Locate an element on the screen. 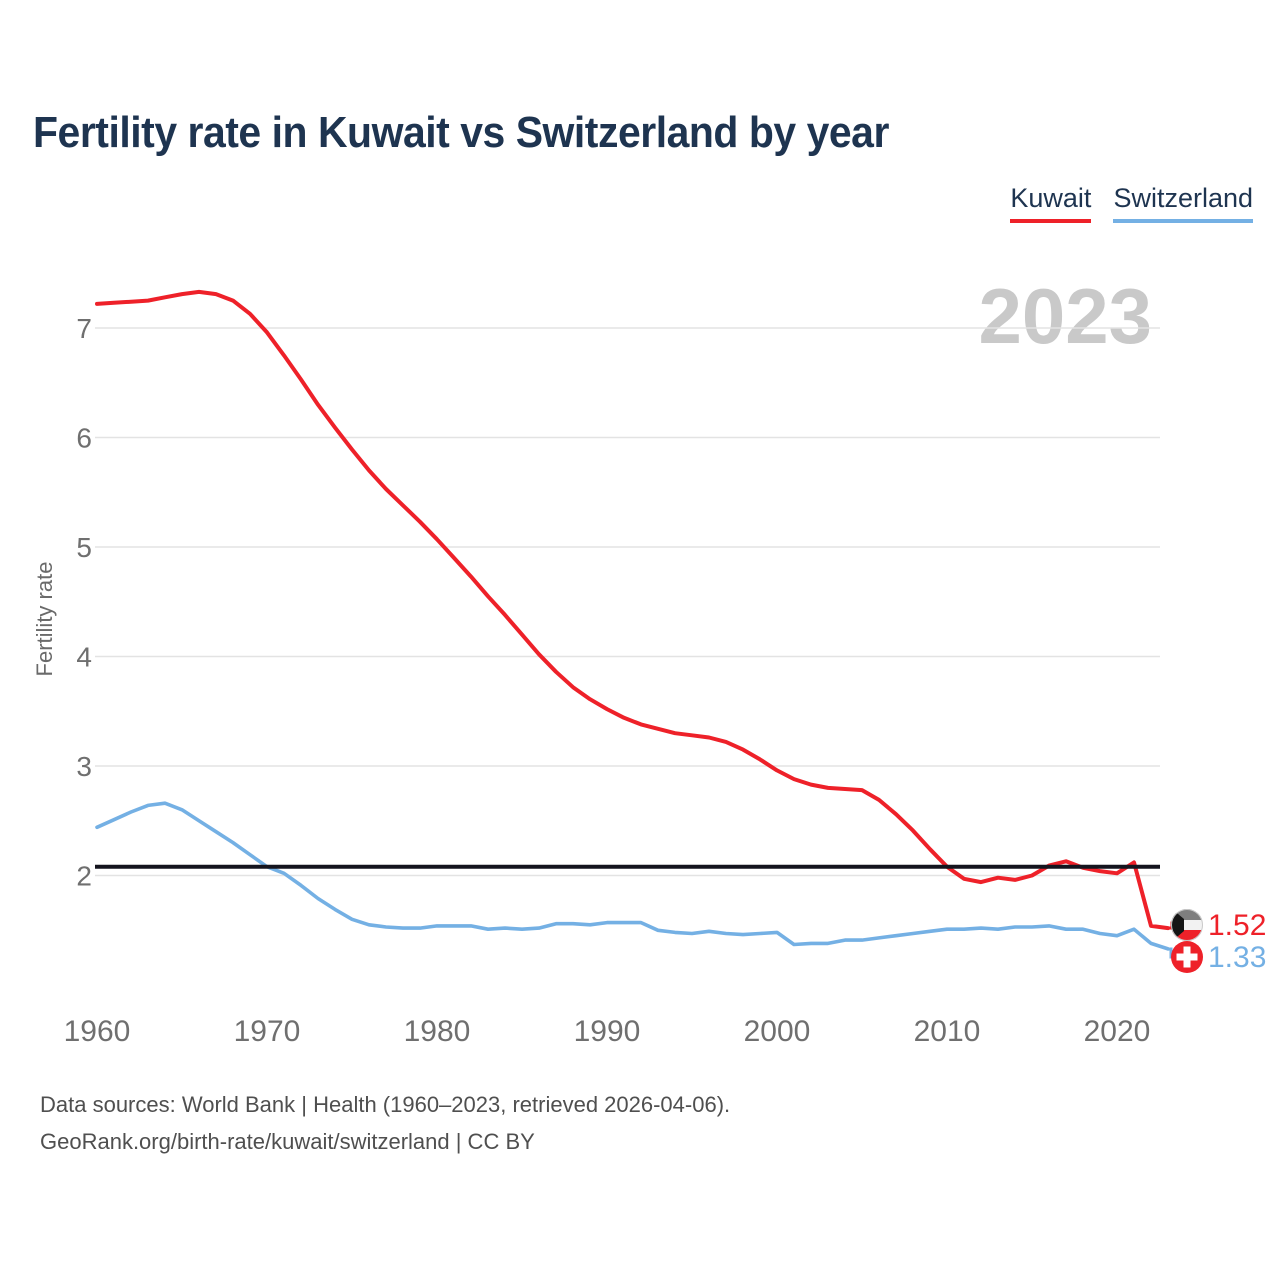 The image size is (1280, 1280). x-tick-1980: 1980 is located at coordinates (437, 1031).